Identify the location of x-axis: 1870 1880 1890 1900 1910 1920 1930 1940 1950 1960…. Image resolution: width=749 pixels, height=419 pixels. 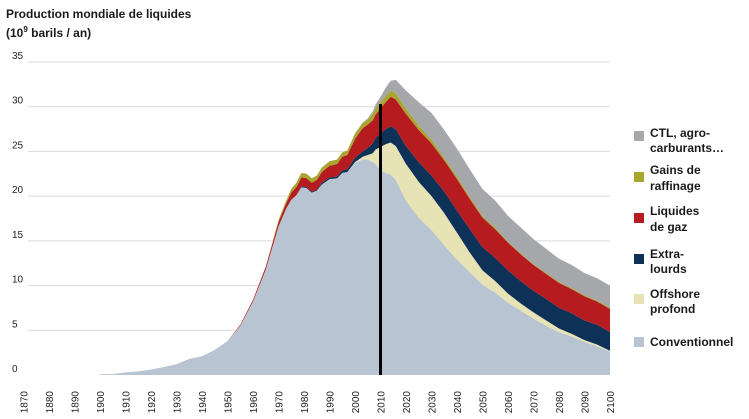
(319, 402).